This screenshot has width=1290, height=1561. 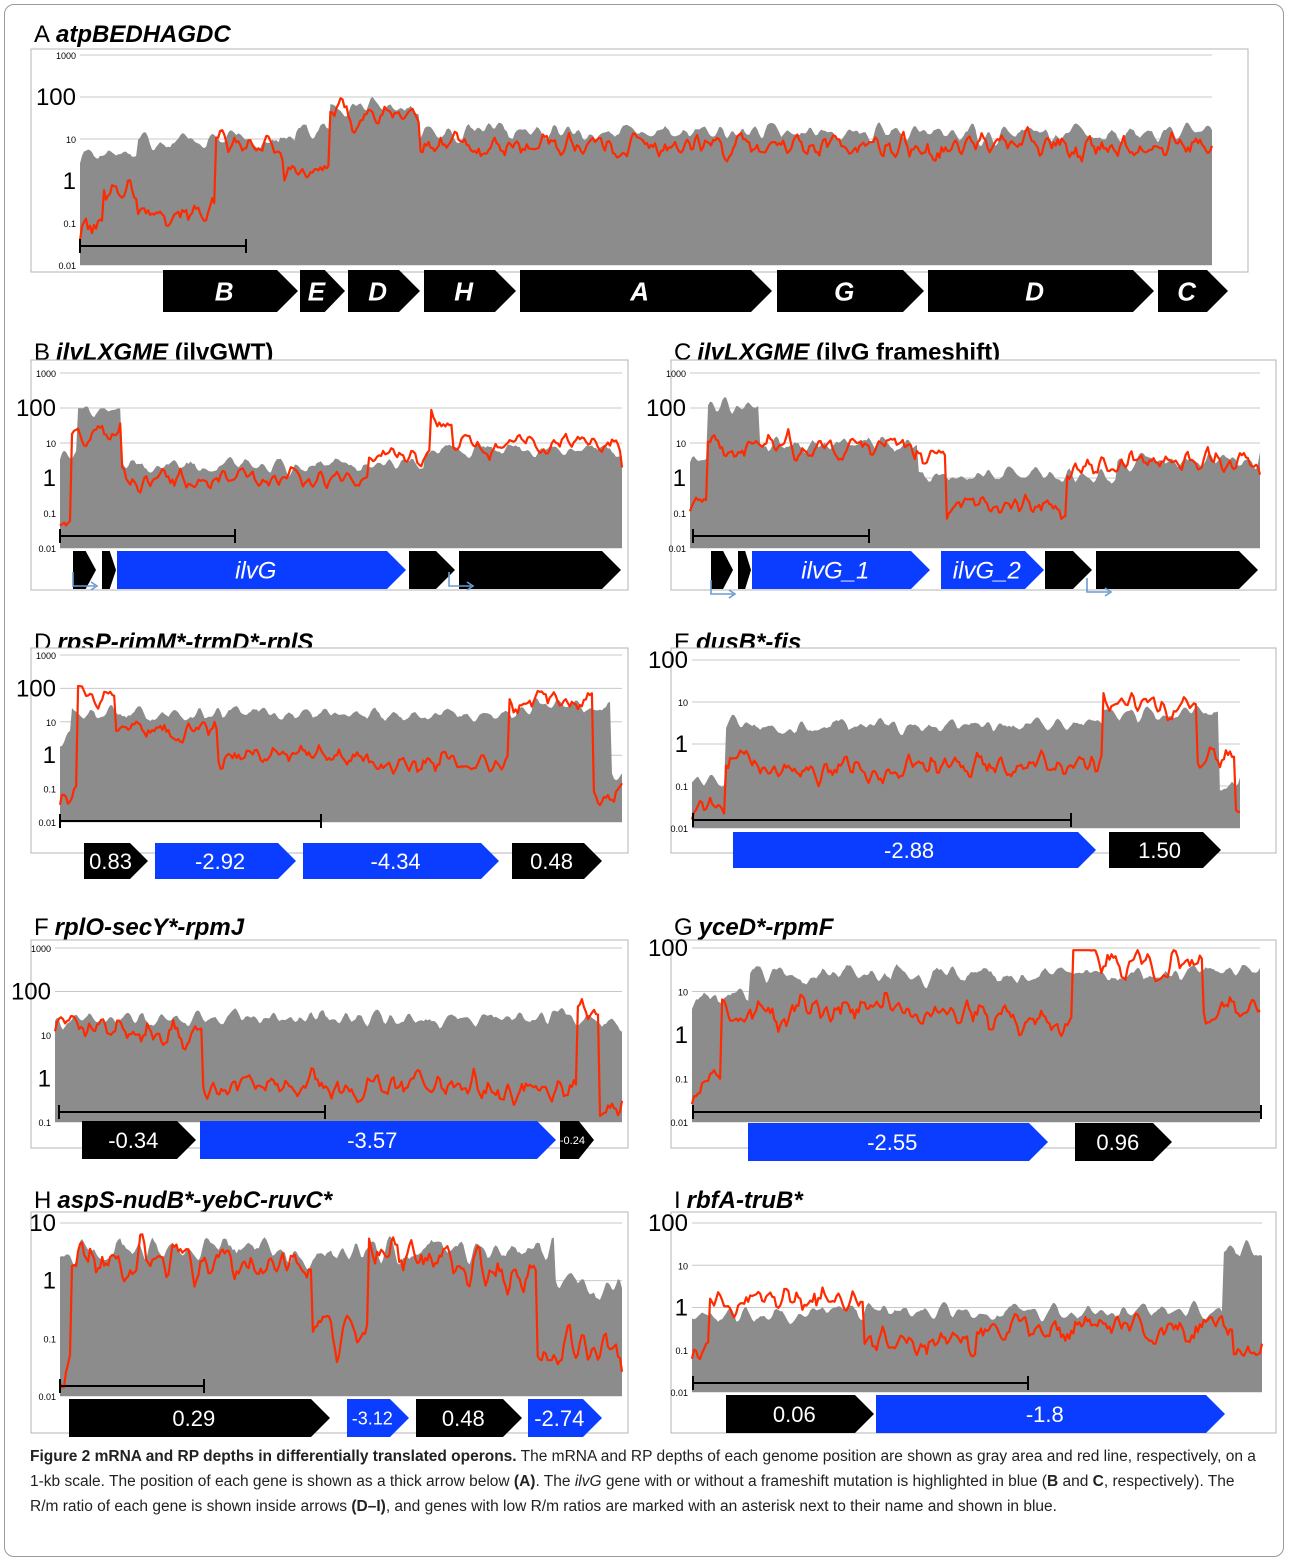 I want to click on panel-letter: A, so click(x=42, y=34).